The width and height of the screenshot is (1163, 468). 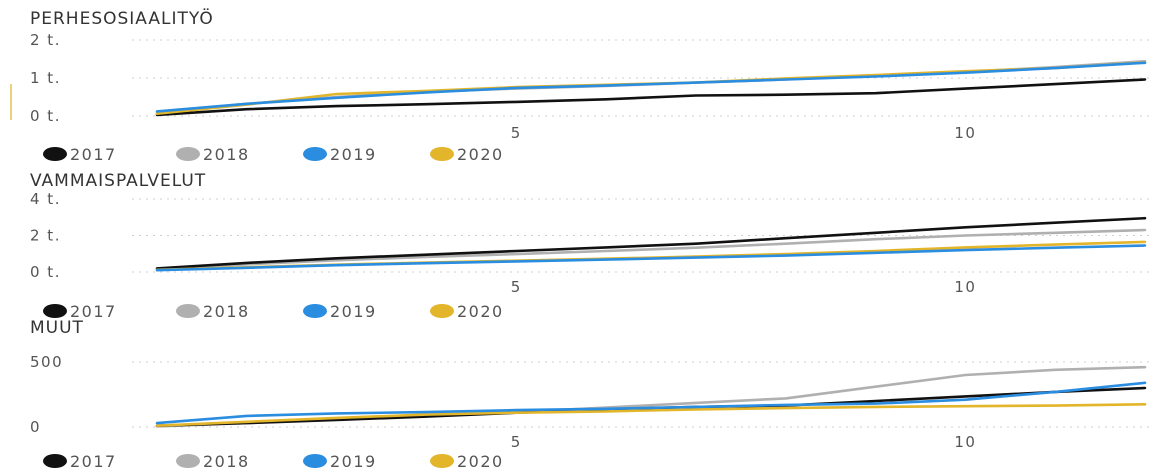 I want to click on y-tick-label: 4 t., so click(x=45, y=199).